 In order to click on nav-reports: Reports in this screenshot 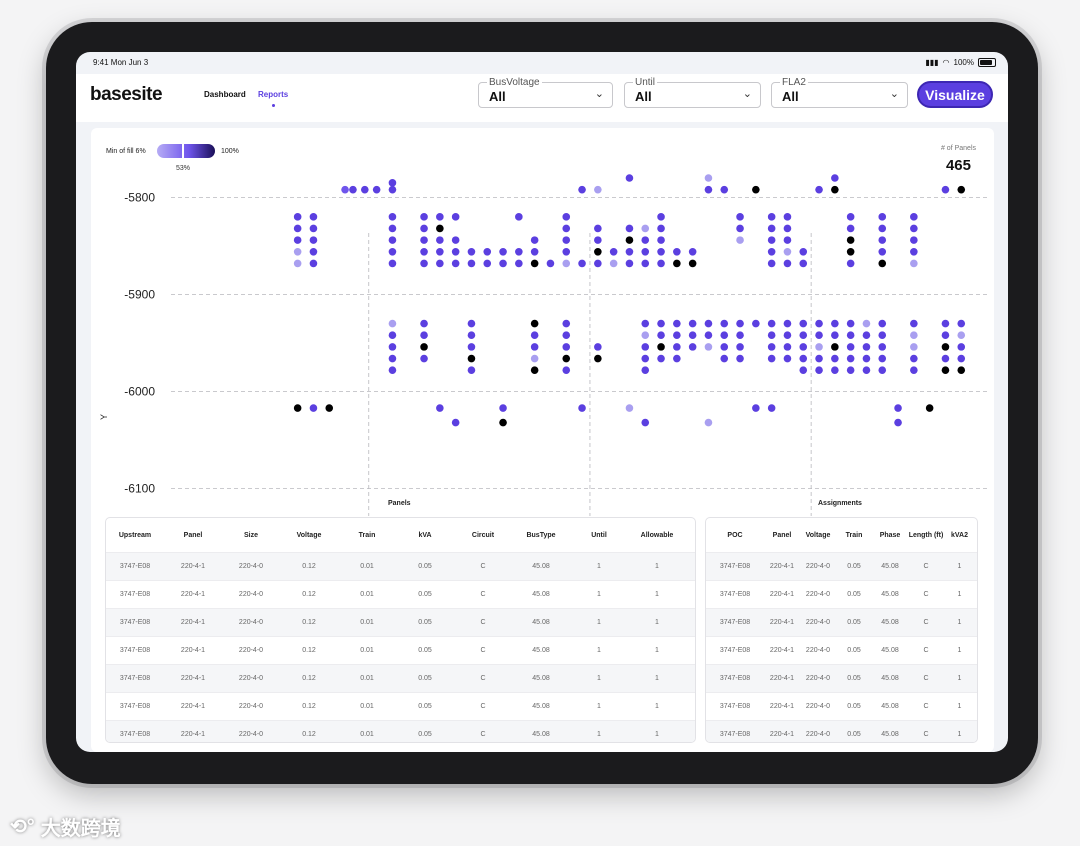, I will do `click(273, 94)`.